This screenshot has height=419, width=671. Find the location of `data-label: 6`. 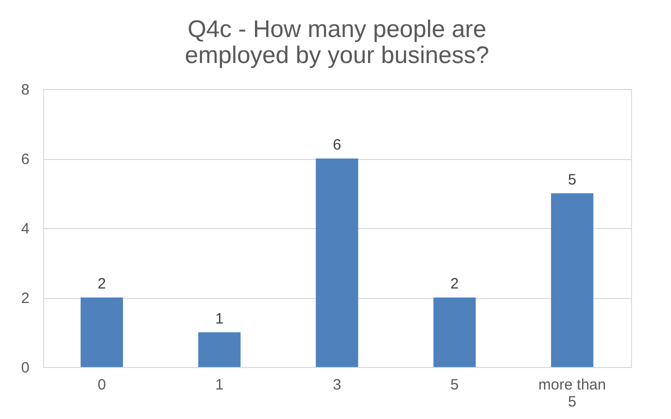

data-label: 6 is located at coordinates (337, 145).